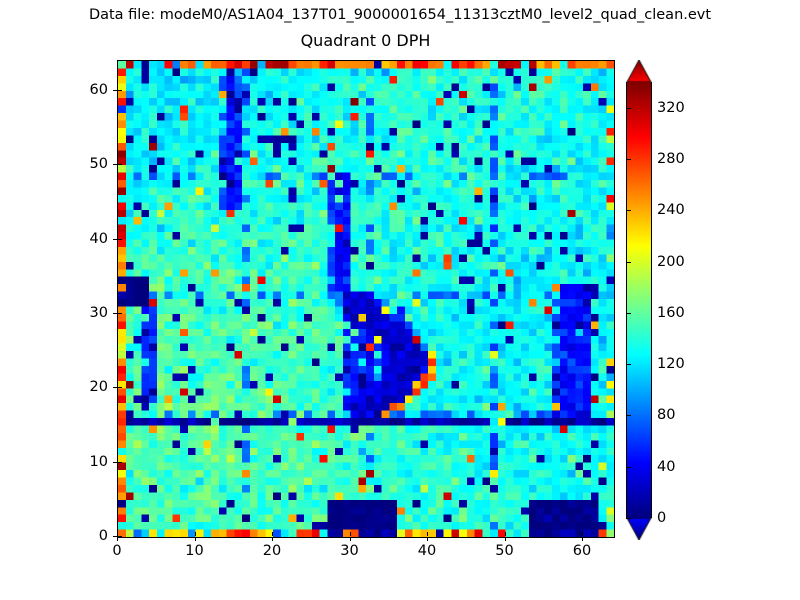 The width and height of the screenshot is (800, 600). What do you see at coordinates (98, 238) in the screenshot?
I see `y-tick-label: 40` at bounding box center [98, 238].